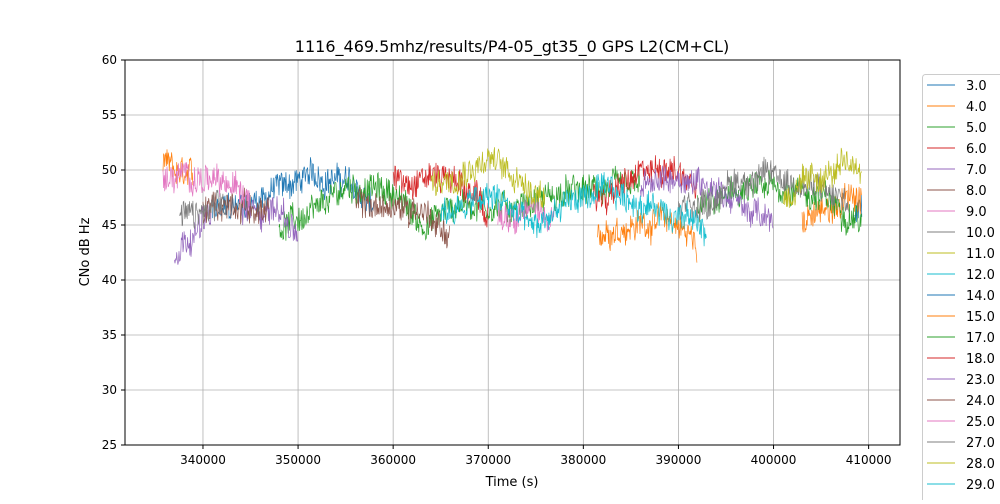 This screenshot has width=1000, height=504. What do you see at coordinates (109, 390) in the screenshot?
I see `y-tick-label: 30` at bounding box center [109, 390].